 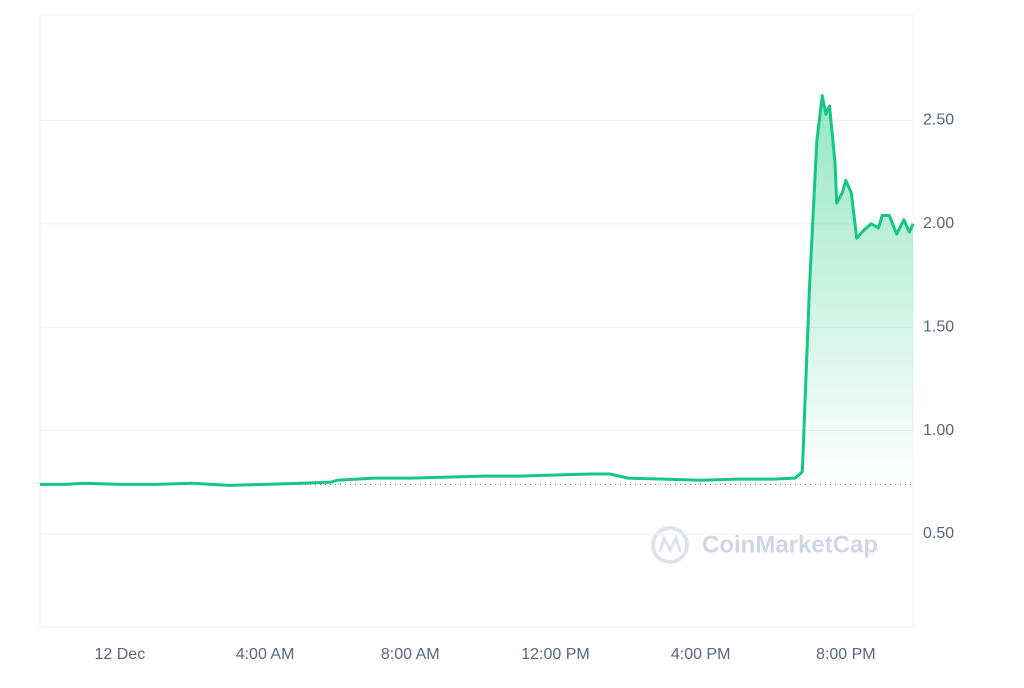 What do you see at coordinates (938, 120) in the screenshot?
I see `y-tick-label: 2.50` at bounding box center [938, 120].